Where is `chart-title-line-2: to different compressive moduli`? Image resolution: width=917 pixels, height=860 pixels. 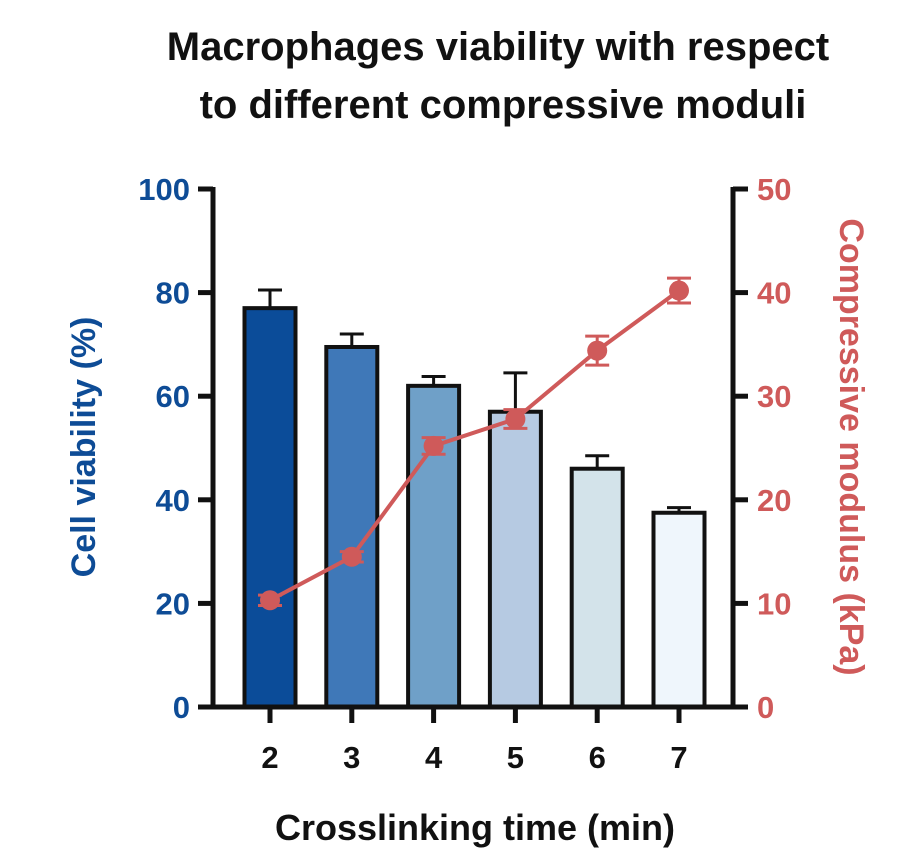
chart-title-line-2: to different compressive moduli is located at coordinates (503, 105).